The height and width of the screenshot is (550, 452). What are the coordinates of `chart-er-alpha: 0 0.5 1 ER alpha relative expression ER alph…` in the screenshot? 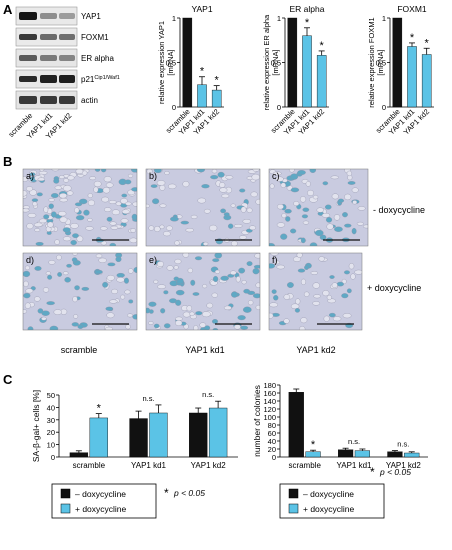 It's located at (295, 70).